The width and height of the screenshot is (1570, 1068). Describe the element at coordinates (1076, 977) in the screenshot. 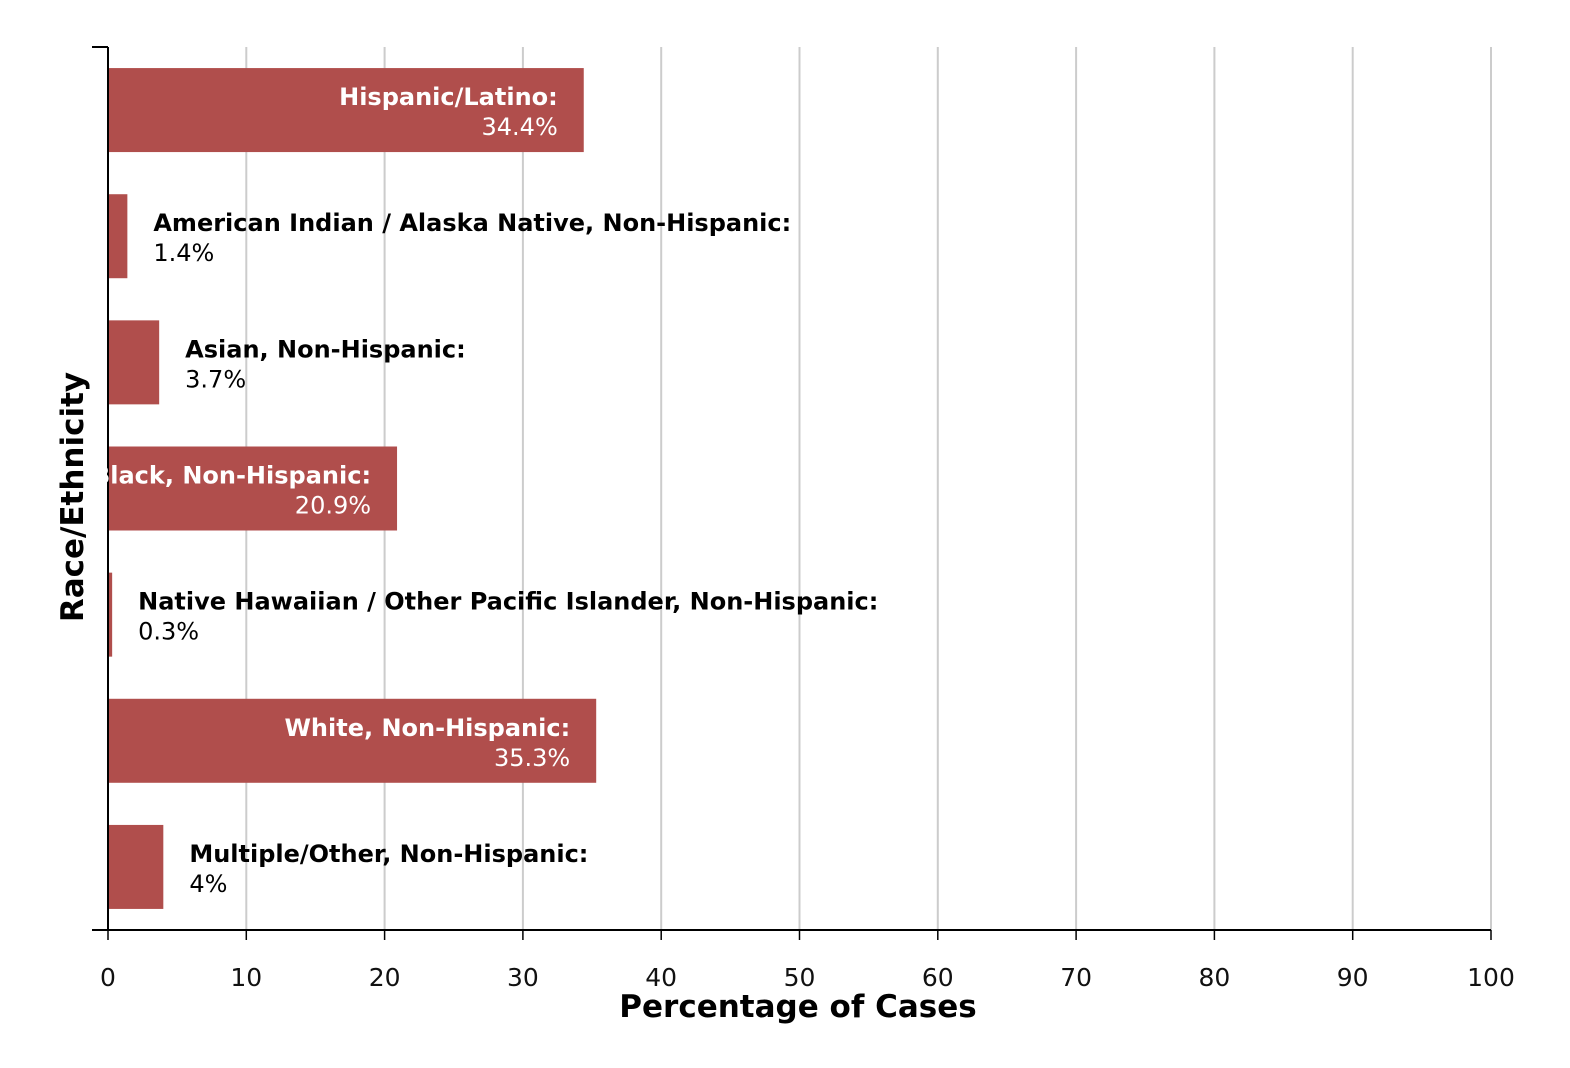

I see `x-tick-label: 70` at that location.